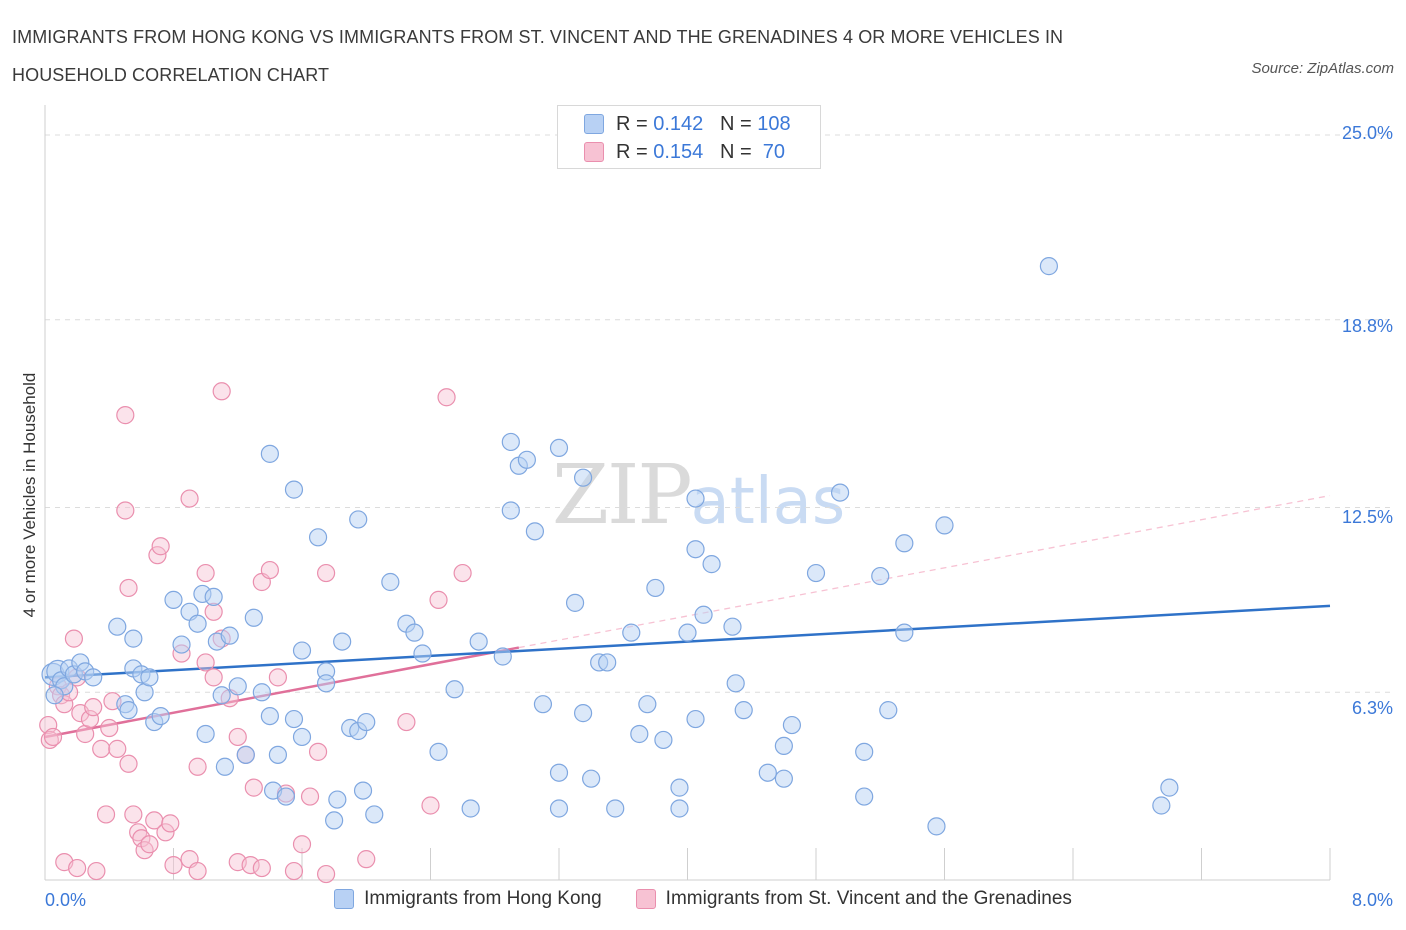 The width and height of the screenshot is (1406, 930). Describe the element at coordinates (622, 495) in the screenshot. I see `watermark-zip: ZIP` at that location.